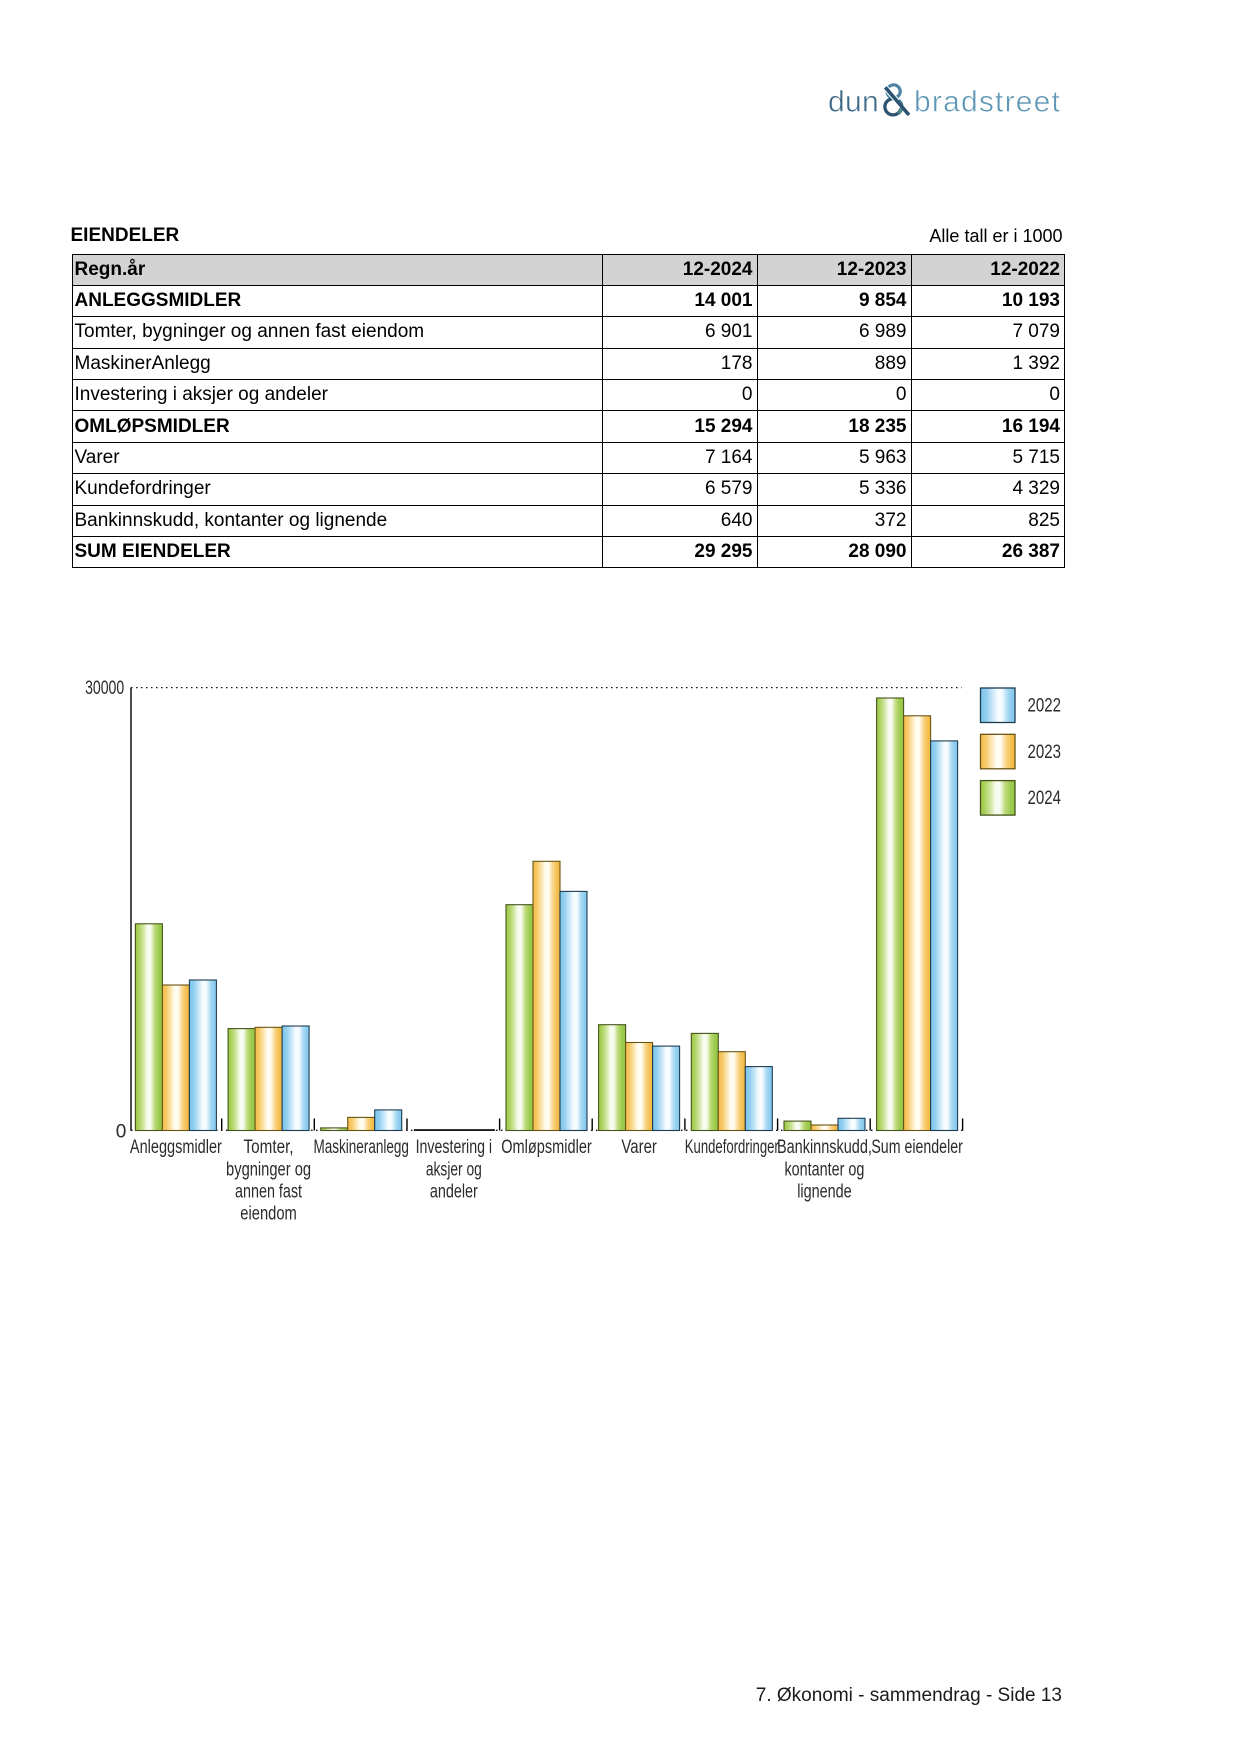 The height and width of the screenshot is (1754, 1241). What do you see at coordinates (546, 1147) in the screenshot?
I see `svg-text: Omløpsmidler` at bounding box center [546, 1147].